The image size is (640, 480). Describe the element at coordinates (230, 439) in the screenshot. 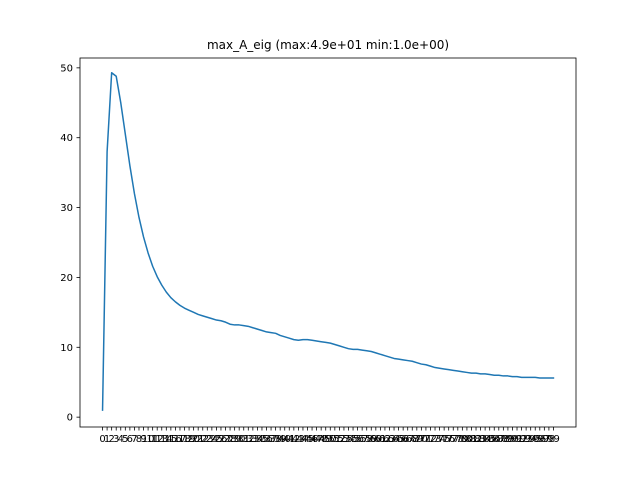

I see `x-tick-label: 28` at that location.